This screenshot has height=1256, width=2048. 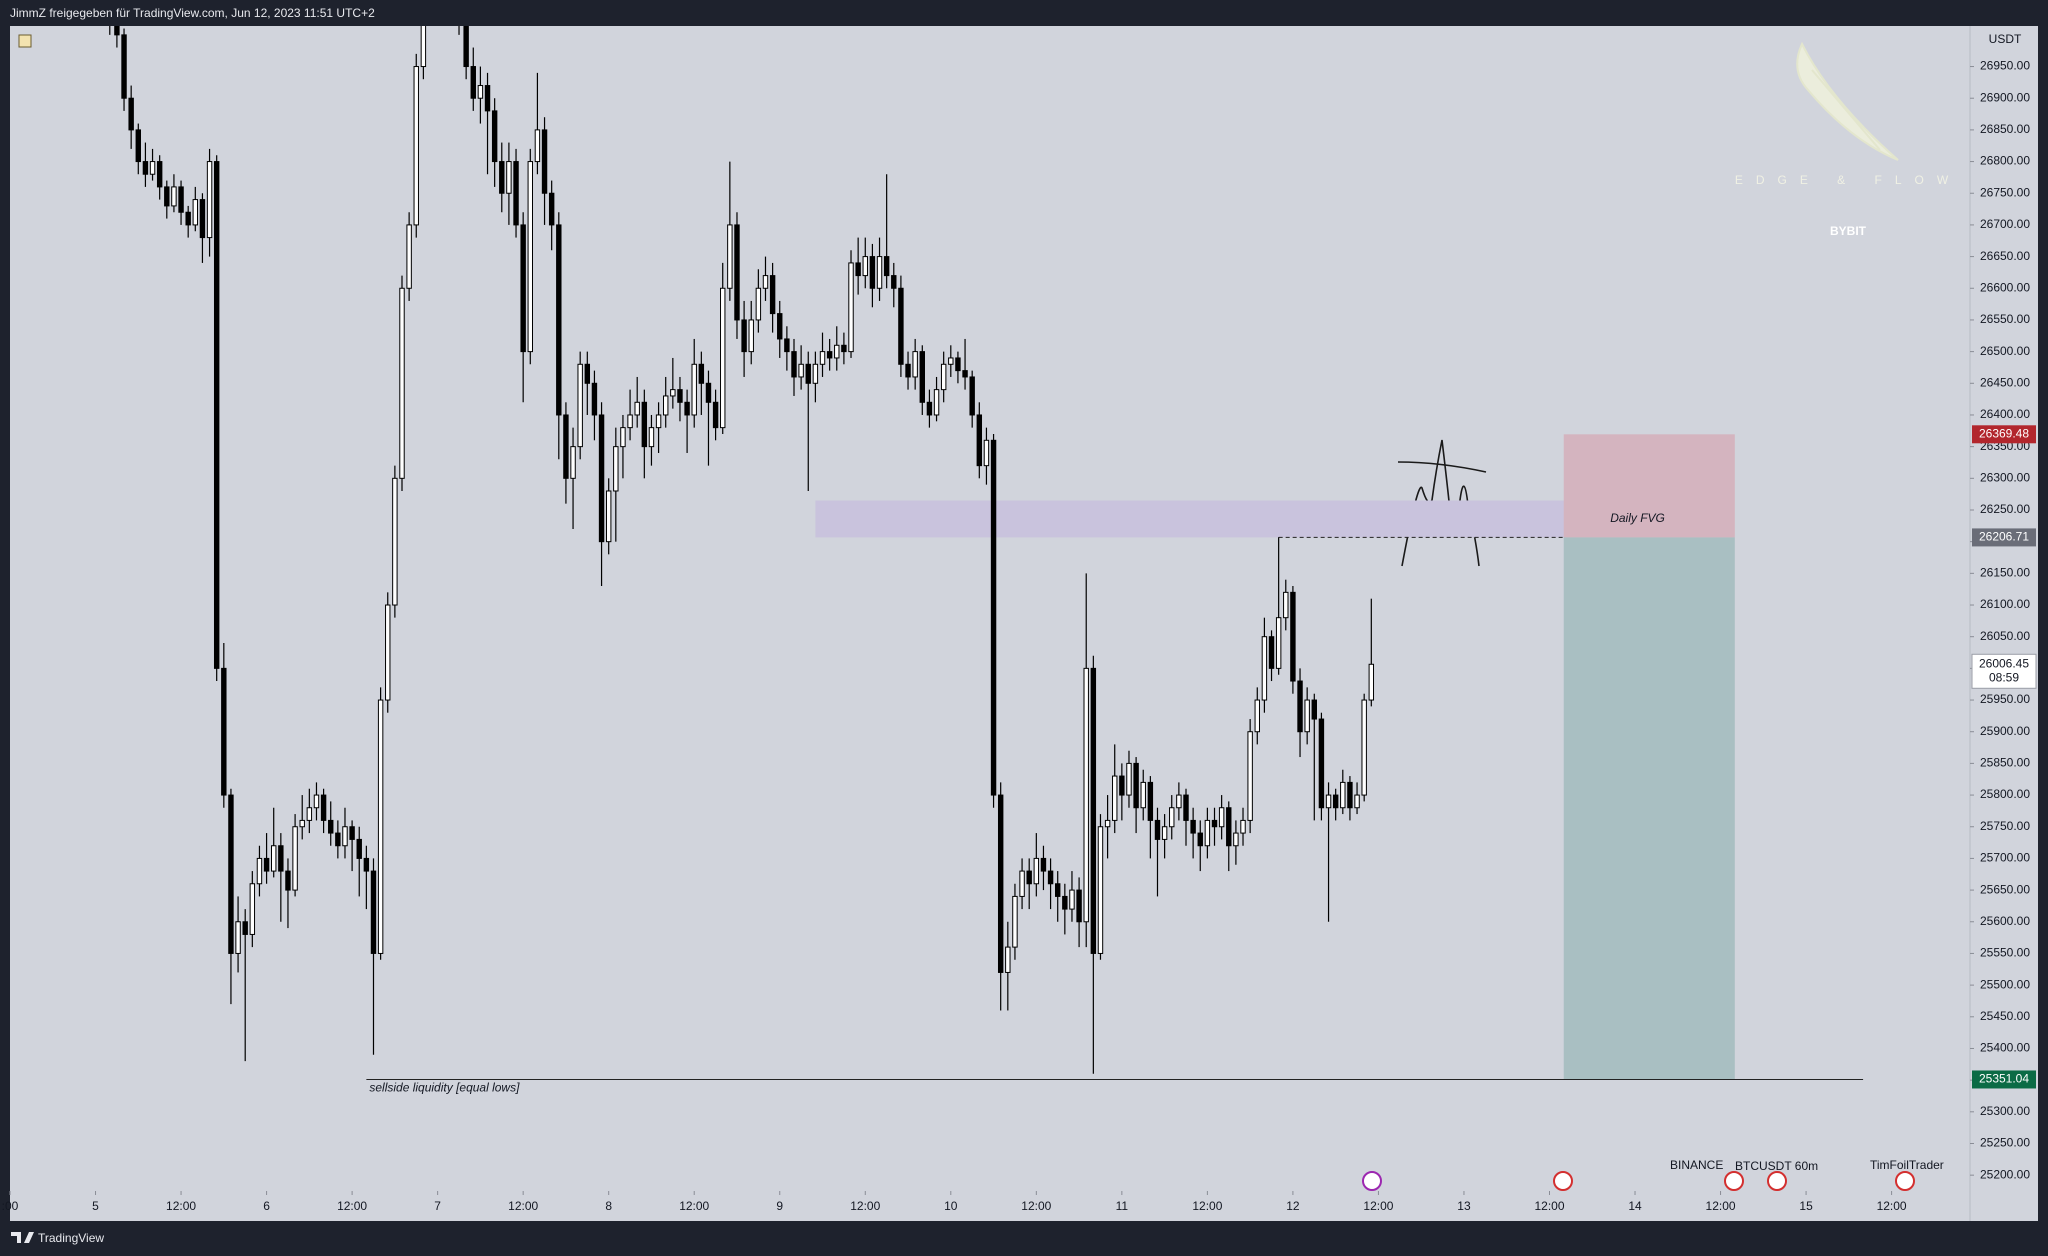 What do you see at coordinates (2005, 826) in the screenshot?
I see `y-tick-label: 25750.00` at bounding box center [2005, 826].